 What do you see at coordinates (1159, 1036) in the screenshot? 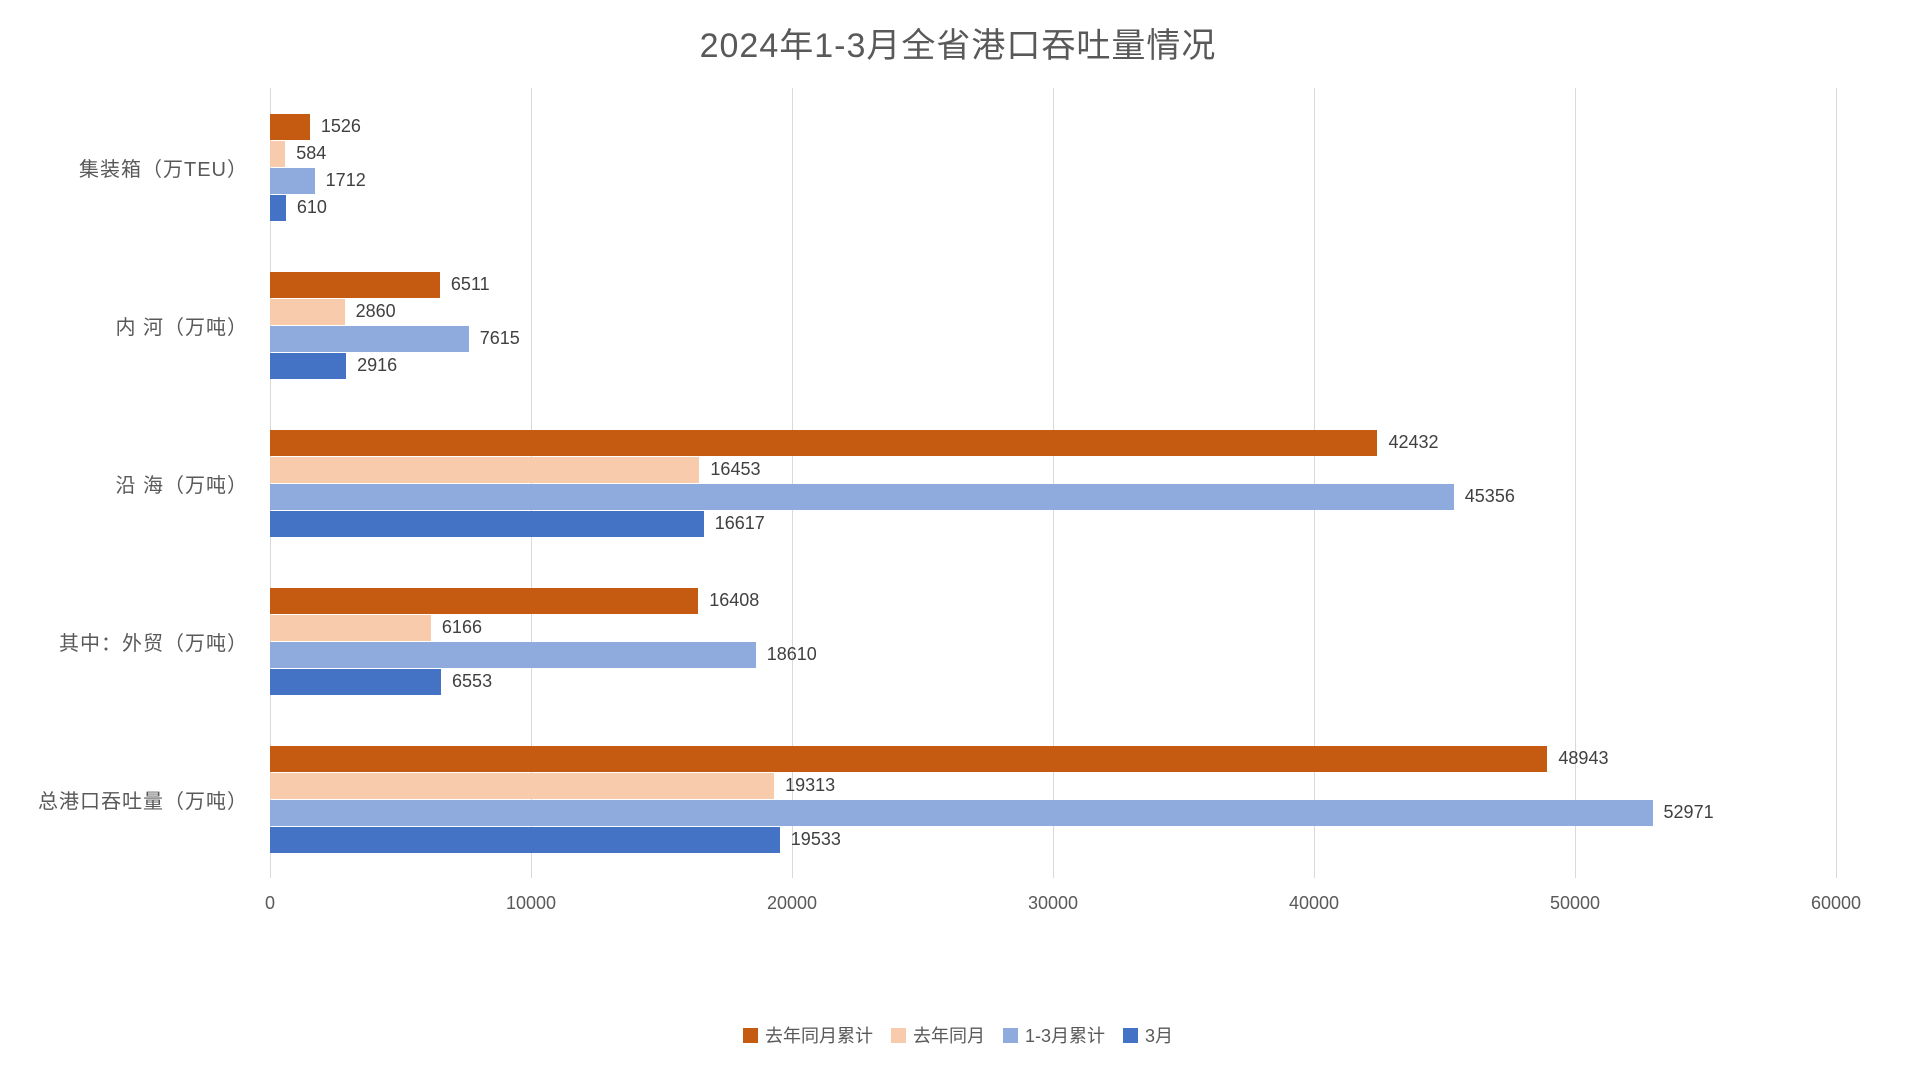
I see `legend-label: 3月` at bounding box center [1159, 1036].